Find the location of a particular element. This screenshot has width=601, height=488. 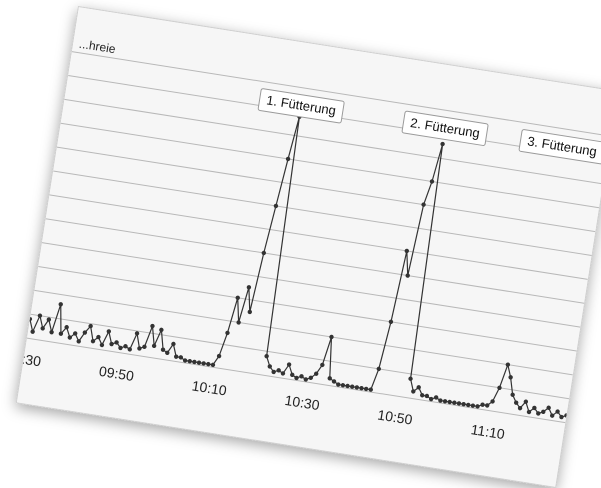

y-axis-label: ...hreie is located at coordinates (97, 47).